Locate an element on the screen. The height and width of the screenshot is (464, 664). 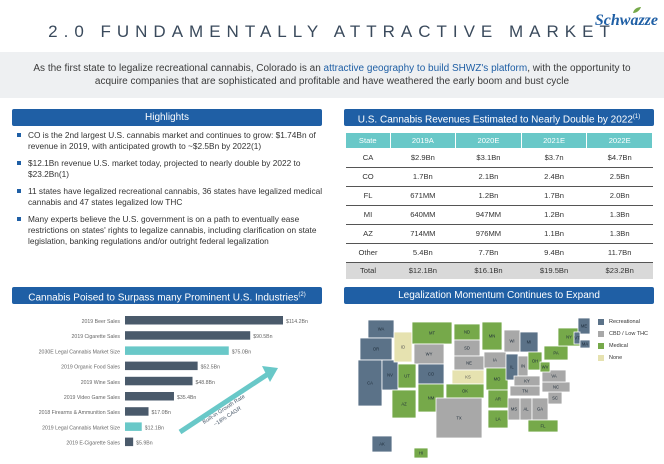
table-row: FL 671MM 1.2Bn 1.7Bn 2.0Bn is located at coordinates (499, 196).